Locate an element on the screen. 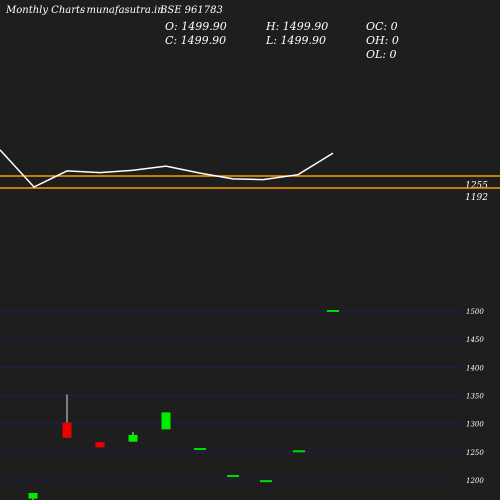  y-tick-label: 1500 is located at coordinates (475, 312).